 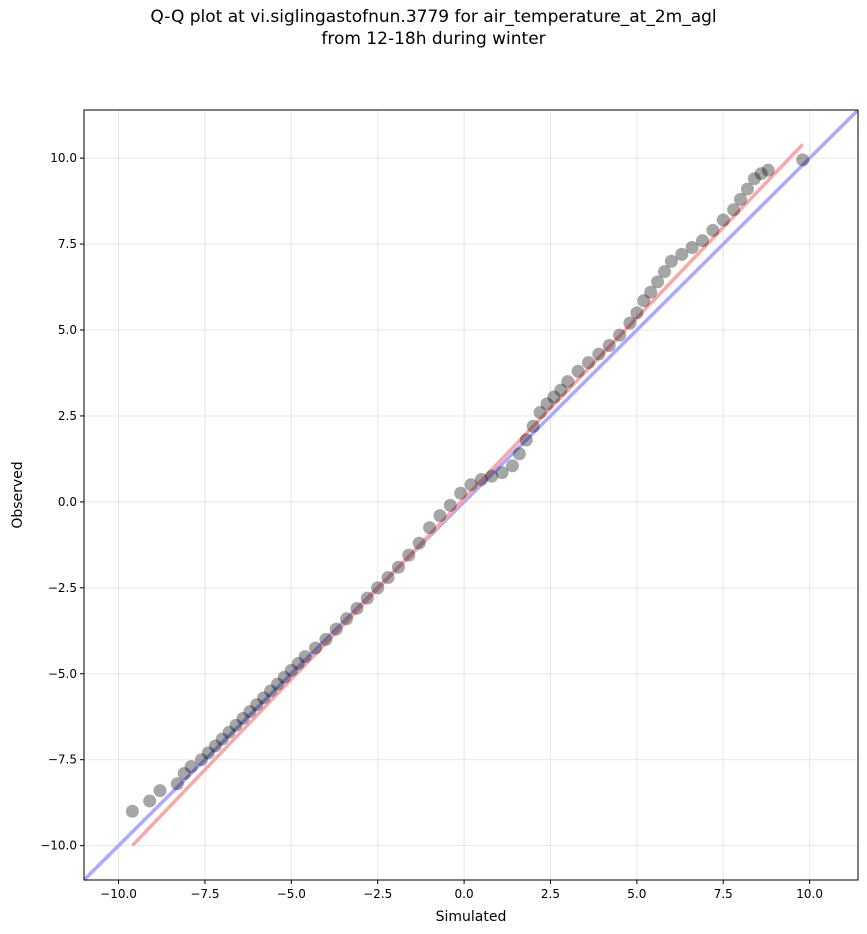 What do you see at coordinates (464, 894) in the screenshot?
I see `x-tick-label: 0.0` at bounding box center [464, 894].